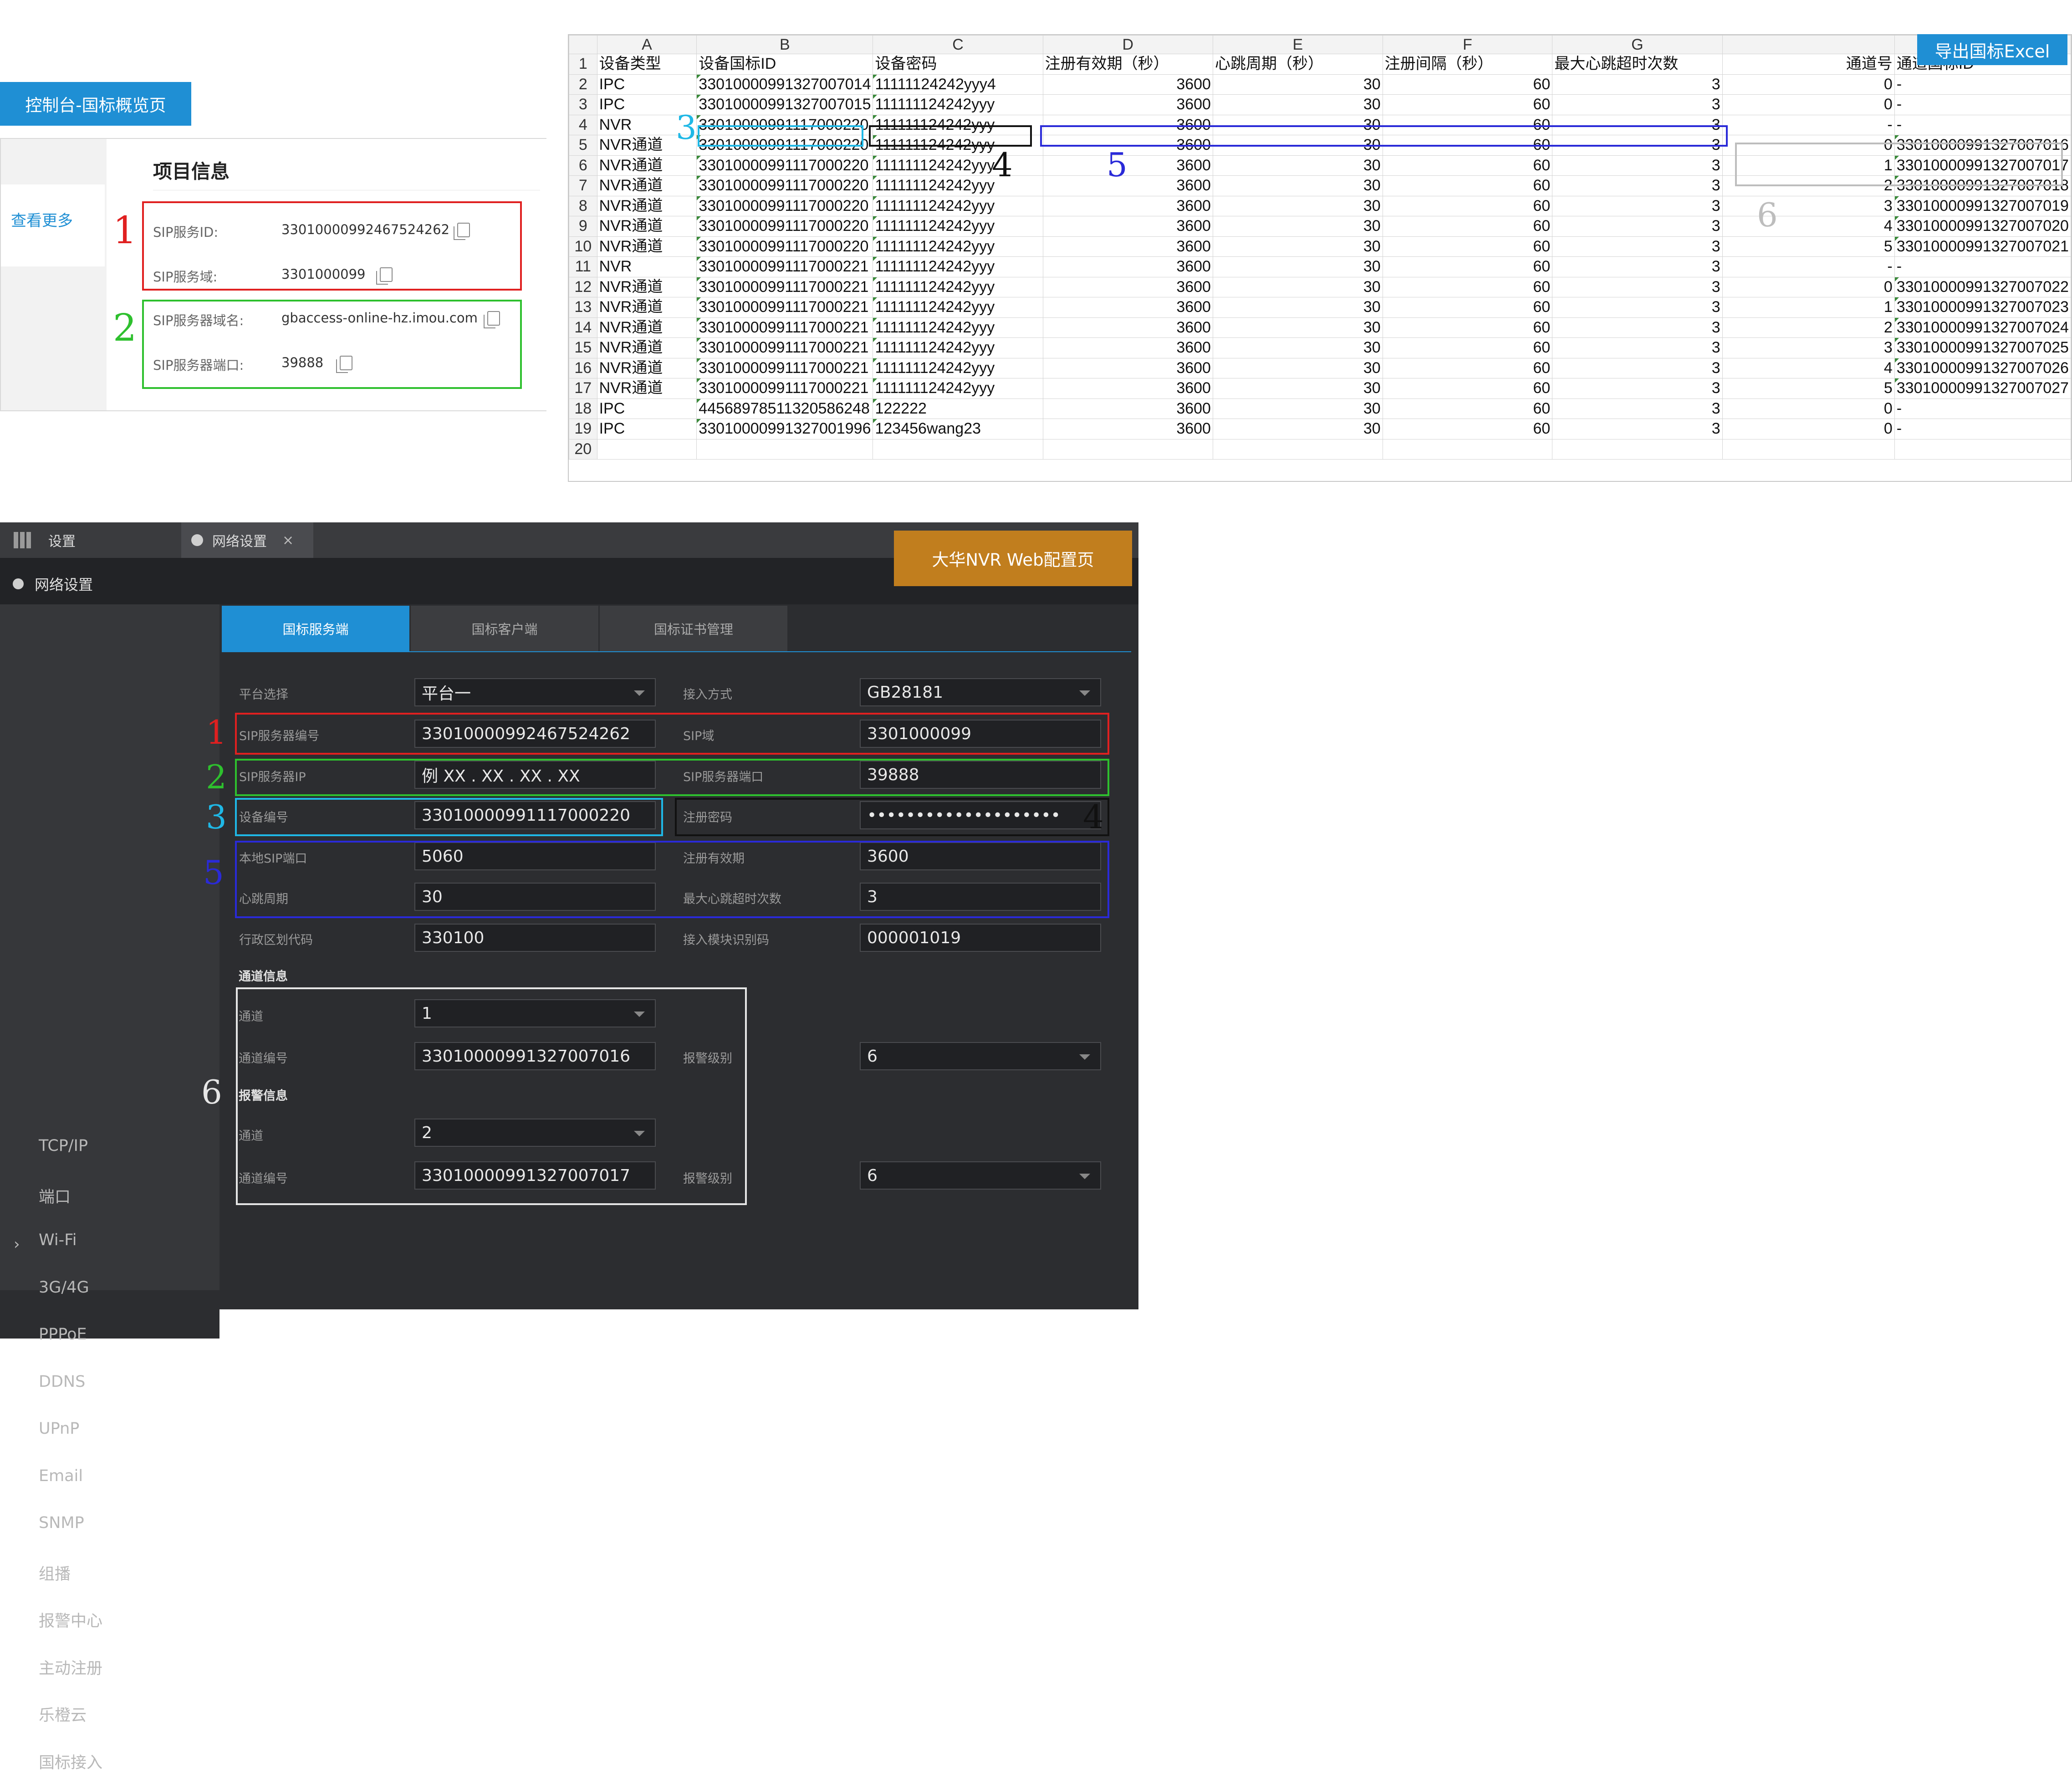 The width and height of the screenshot is (2072, 1773). I want to click on sidebar-item: 报警中心, so click(71, 1621).